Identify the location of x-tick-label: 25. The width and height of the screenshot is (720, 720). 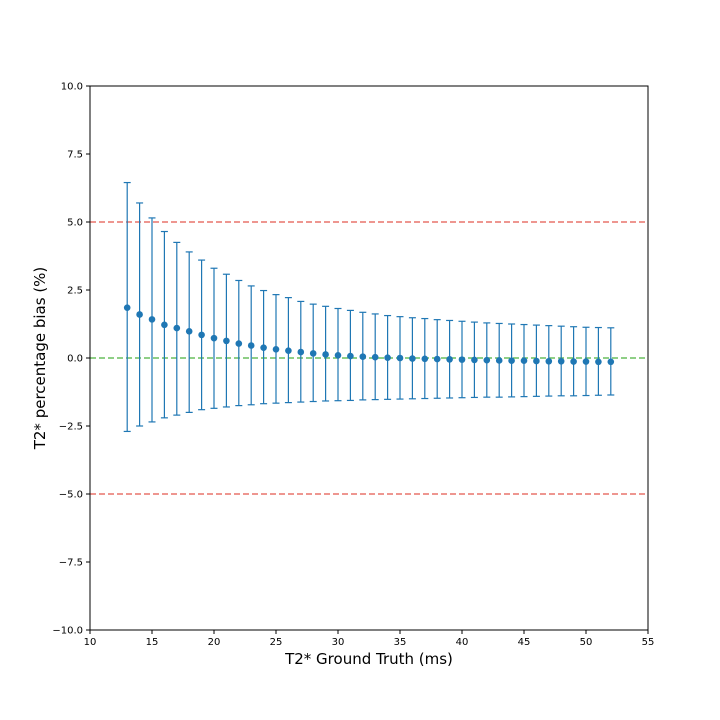
(276, 642).